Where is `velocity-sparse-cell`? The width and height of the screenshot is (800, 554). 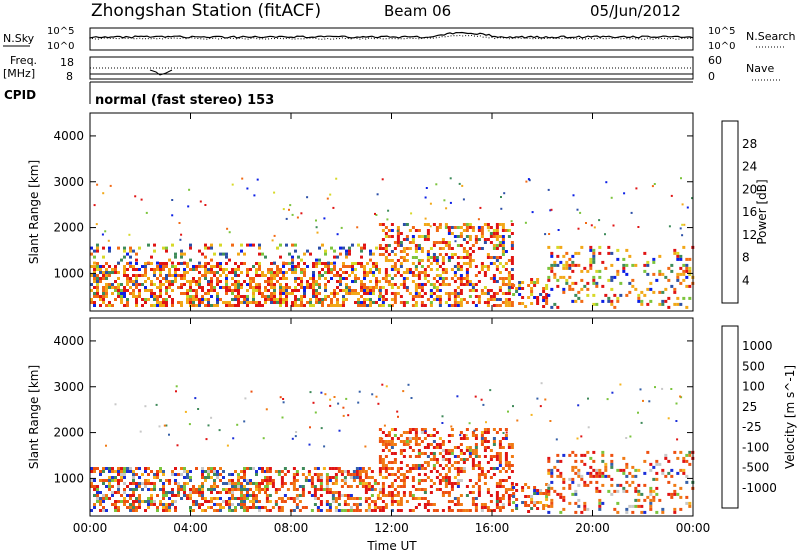 velocity-sparse-cell is located at coordinates (588, 398).